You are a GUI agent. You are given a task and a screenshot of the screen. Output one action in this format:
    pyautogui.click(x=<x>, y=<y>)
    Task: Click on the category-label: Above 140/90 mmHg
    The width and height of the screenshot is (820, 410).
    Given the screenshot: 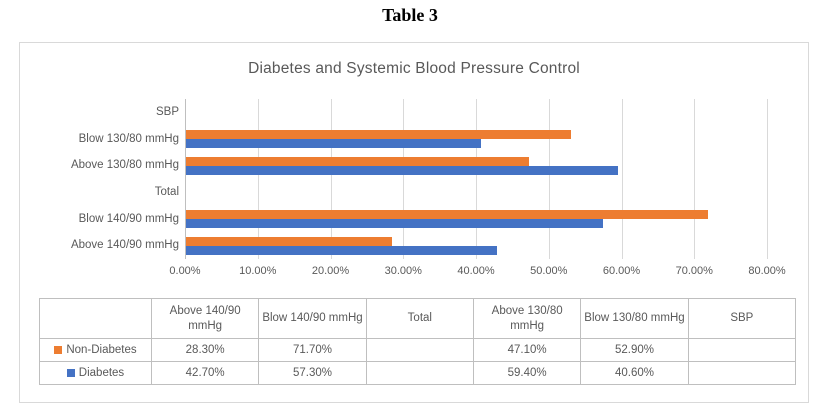 What is the action you would take?
    pyautogui.click(x=124, y=245)
    